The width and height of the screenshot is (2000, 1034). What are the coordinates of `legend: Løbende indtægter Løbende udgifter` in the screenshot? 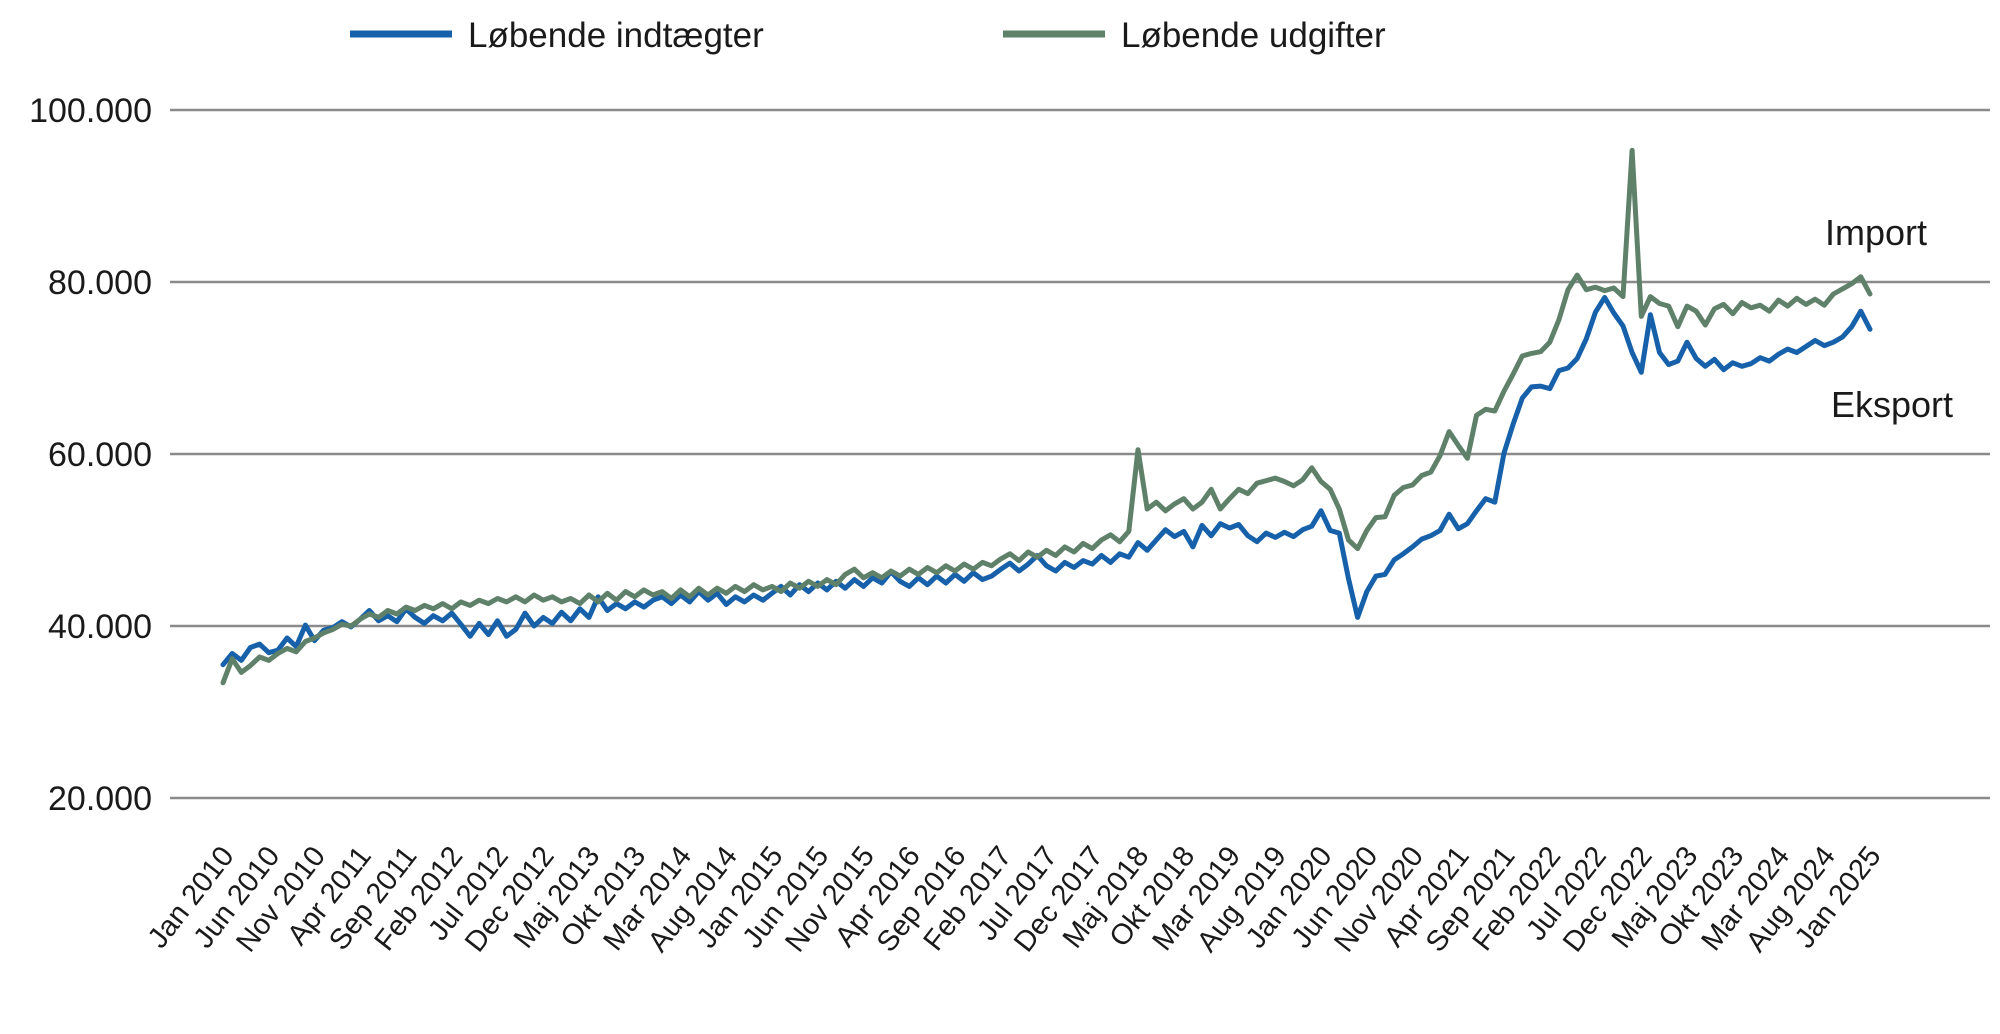 It's located at (868, 35).